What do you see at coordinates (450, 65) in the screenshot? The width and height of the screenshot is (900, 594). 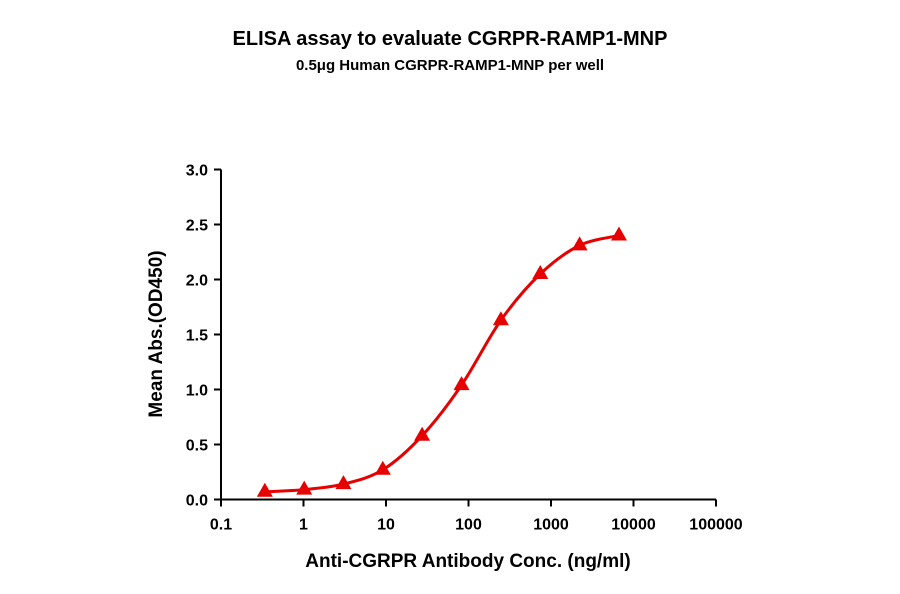 I see `chart-subtitle: 0.5μg Human CGRPR-RAMP1-MNP per well` at bounding box center [450, 65].